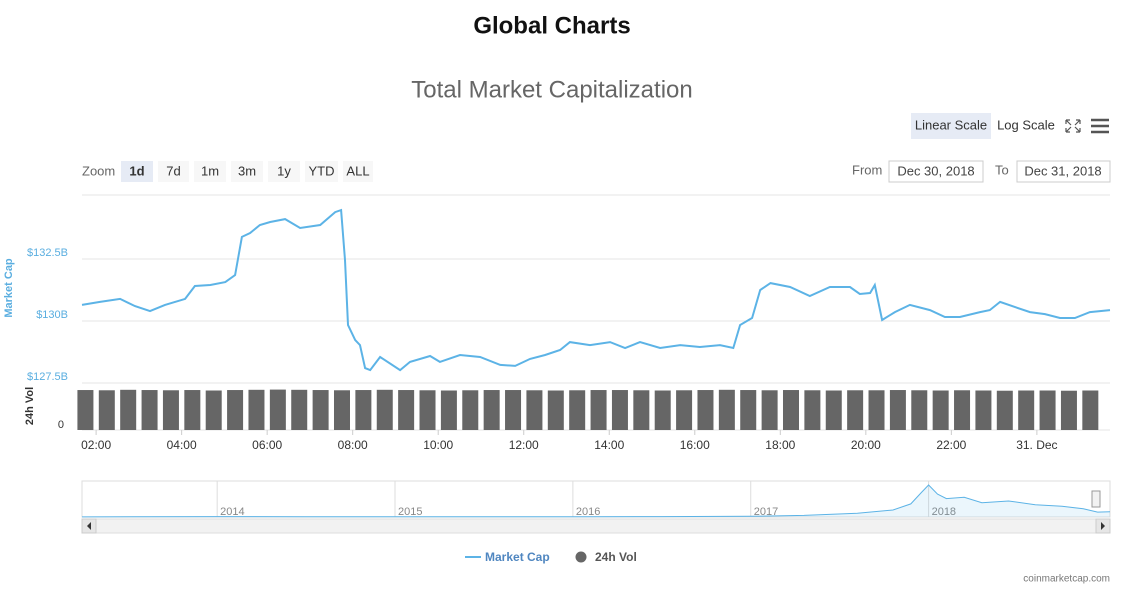 This screenshot has width=1128, height=598. I want to click on chart-title: Total Market Capitalization, so click(551, 89).